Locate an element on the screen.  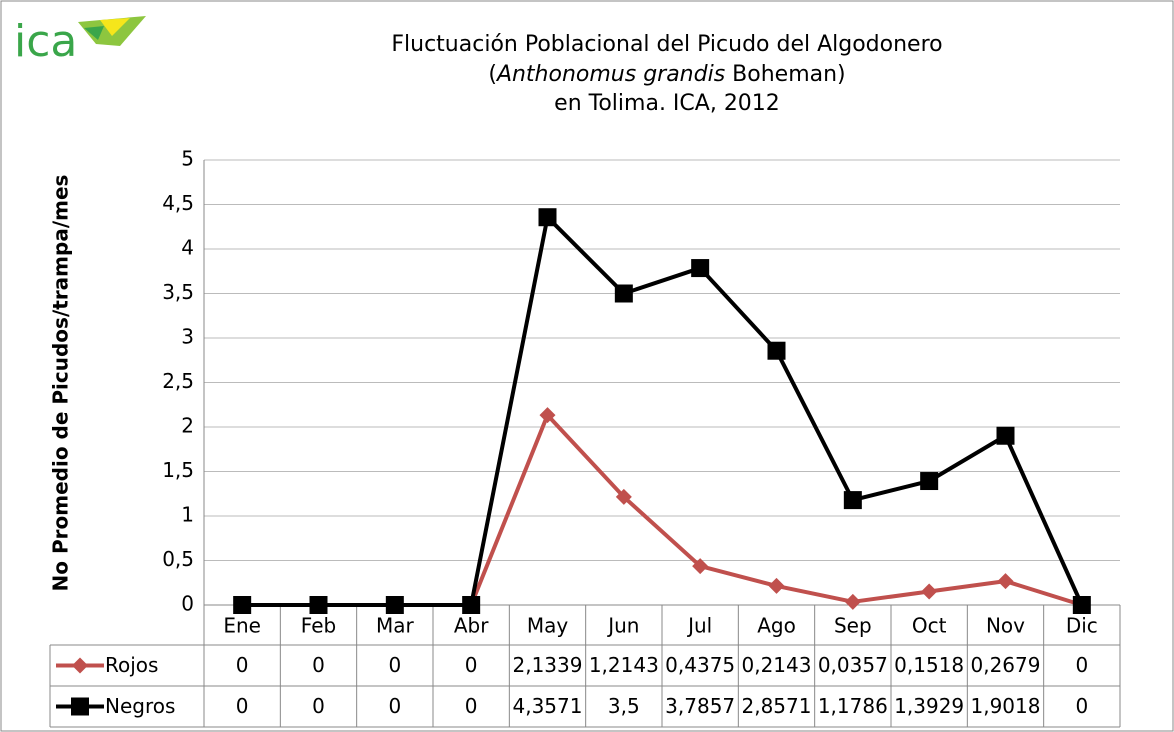
y-tick-label: 2,5 is located at coordinates (178, 381).